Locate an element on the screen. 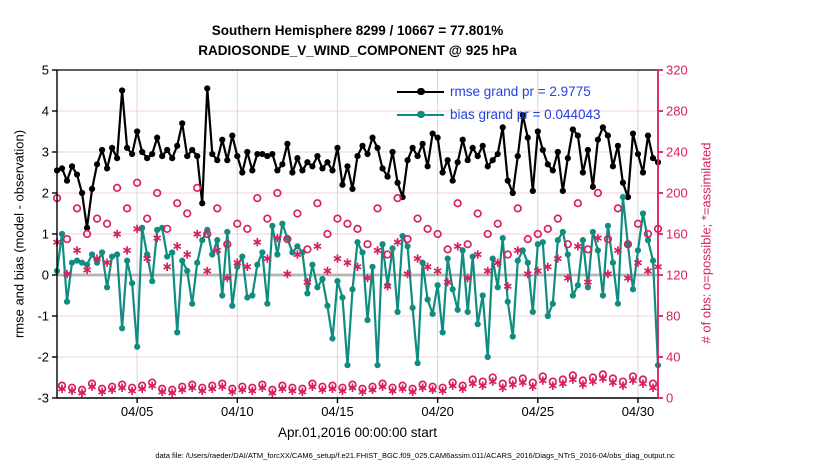 Image resolution: width=830 pixels, height=470 pixels. legend-label-bias: bias grand pr = 0.044043 is located at coordinates (525, 114).